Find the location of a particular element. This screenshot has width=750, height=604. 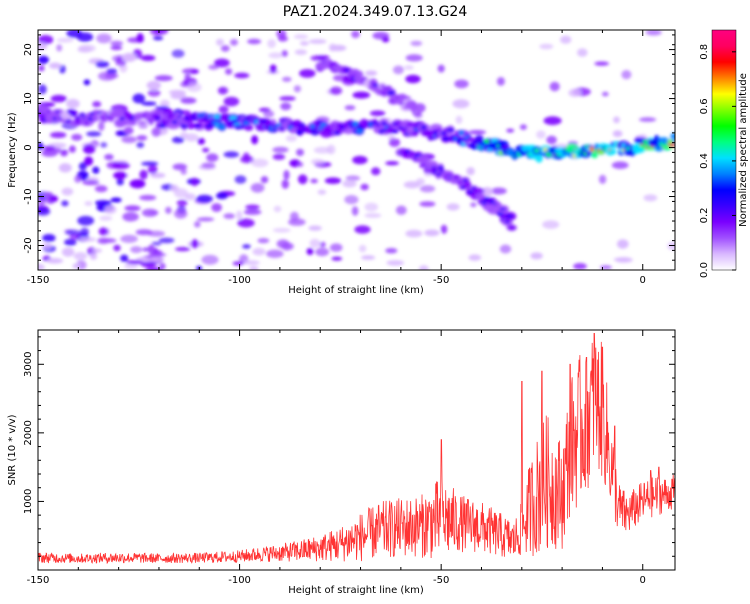

spectrogram-x-axis-label: Height of straight line (km) is located at coordinates (356, 290).